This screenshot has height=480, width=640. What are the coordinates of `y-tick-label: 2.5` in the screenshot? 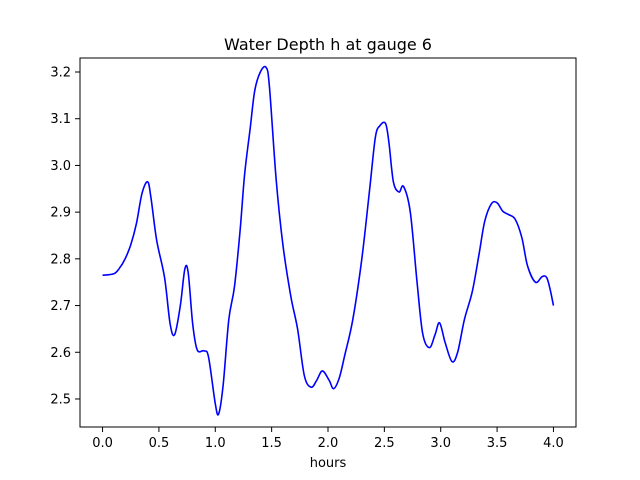 It's located at (60, 399).